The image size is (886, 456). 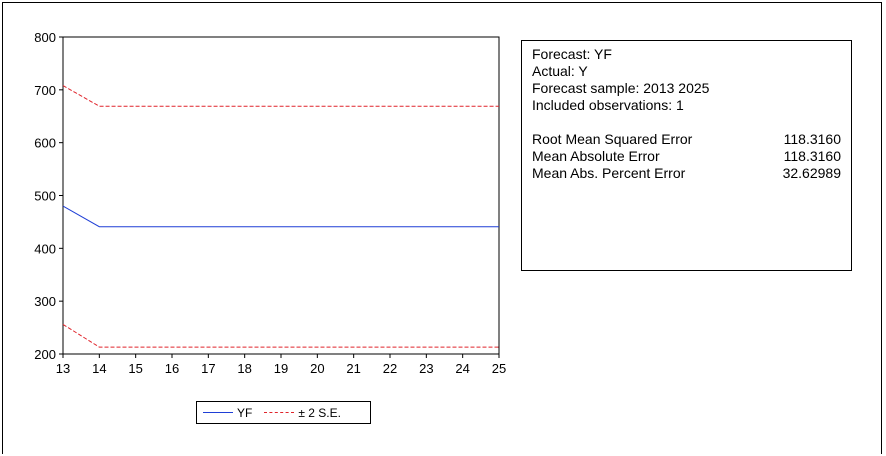 I want to click on metric-label: Mean Absolute Error, so click(x=596, y=156).